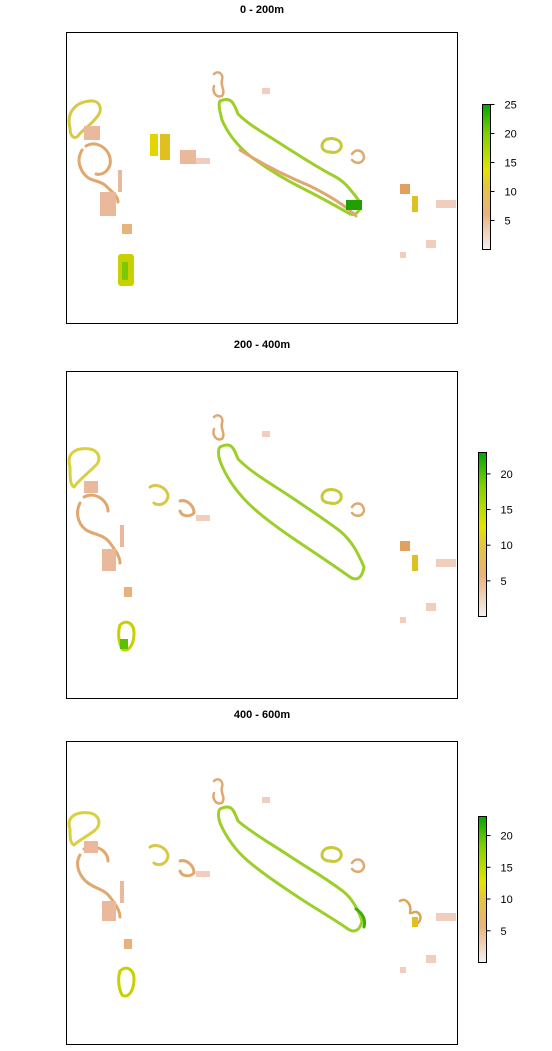 This screenshot has width=552, height=1051. I want to click on panel-title: 200 - 400m, so click(262, 345).